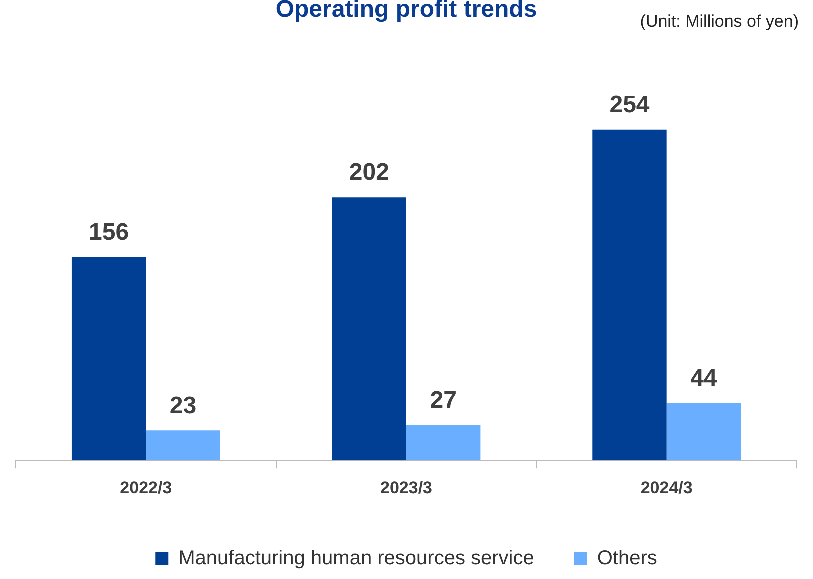  I want to click on x-tick-label: 2022/3, so click(146, 488).